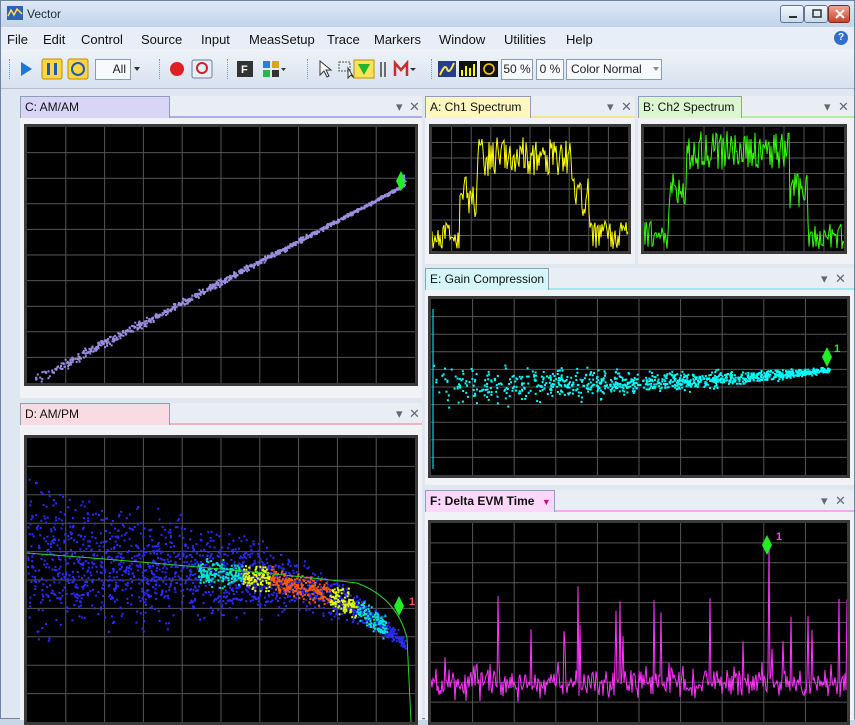  Describe the element at coordinates (162, 39) in the screenshot. I see `menu-source: Source` at that location.